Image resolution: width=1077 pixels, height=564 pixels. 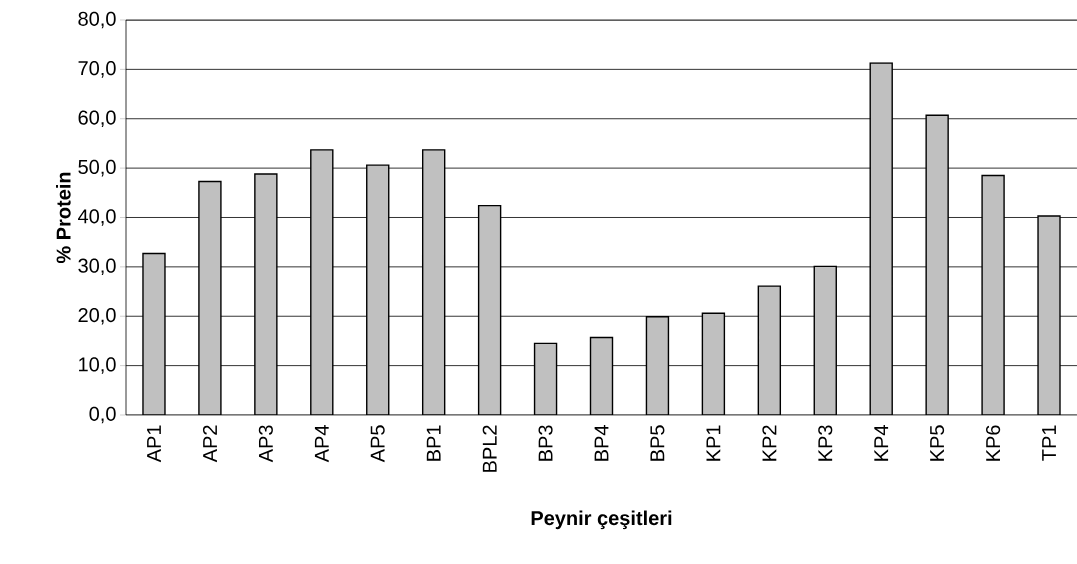 What do you see at coordinates (545, 443) in the screenshot?
I see `x-tick-label: BP3` at bounding box center [545, 443].